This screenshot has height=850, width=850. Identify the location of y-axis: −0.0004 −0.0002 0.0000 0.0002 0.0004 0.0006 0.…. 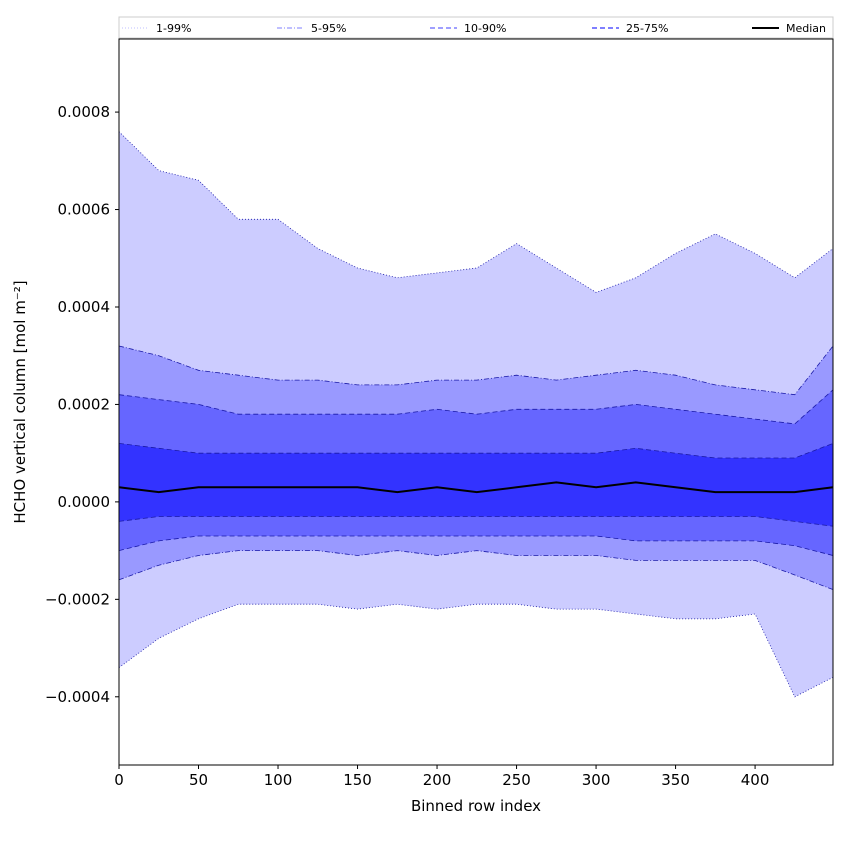
(82, 404).